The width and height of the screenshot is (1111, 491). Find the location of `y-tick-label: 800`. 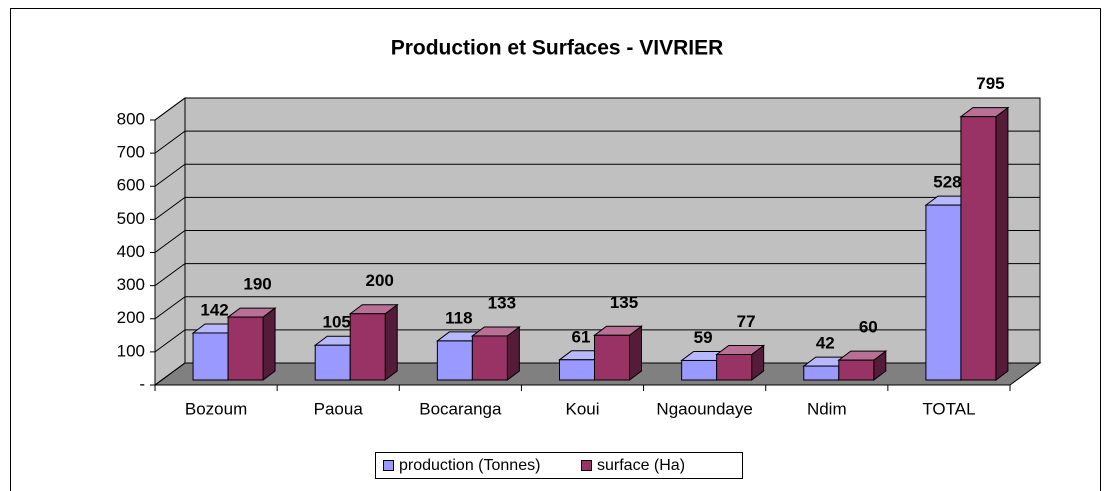

y-tick-label: 800 is located at coordinates (131, 118).